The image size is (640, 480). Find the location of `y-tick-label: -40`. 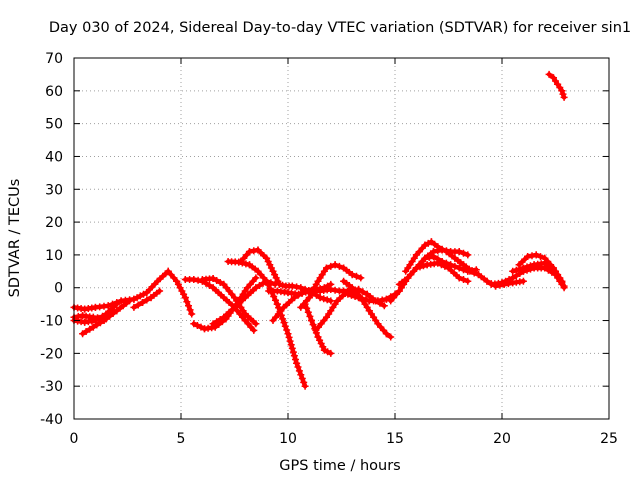

y-tick-label: -40 is located at coordinates (51, 420).